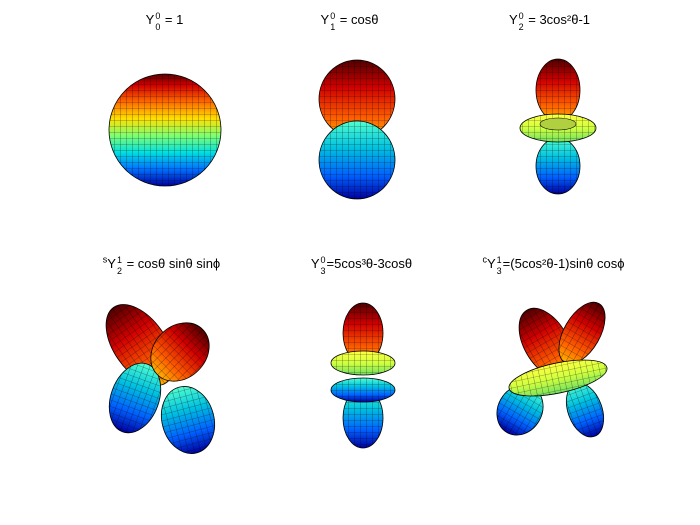 Image resolution: width=700 pixels, height=525 pixels. I want to click on surface-sy21, so click(160, 379).